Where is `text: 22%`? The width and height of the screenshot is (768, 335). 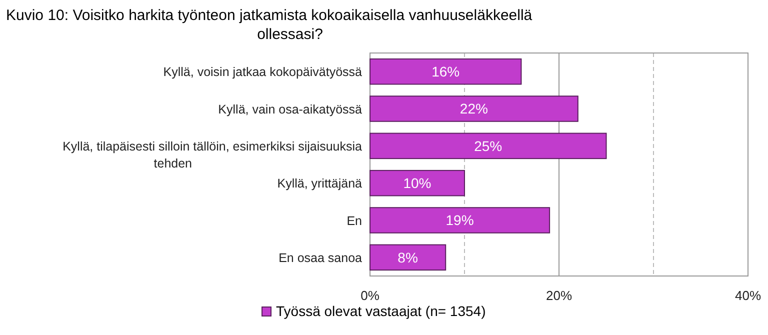 text: 22% is located at coordinates (474, 108).